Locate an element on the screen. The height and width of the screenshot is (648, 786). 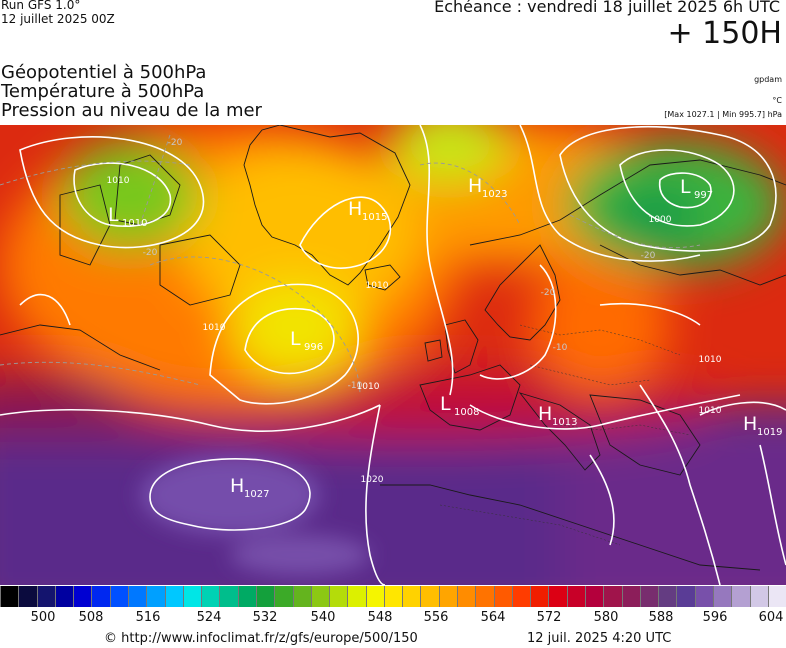
color-scale-tick-label: 516 is located at coordinates (148, 617).